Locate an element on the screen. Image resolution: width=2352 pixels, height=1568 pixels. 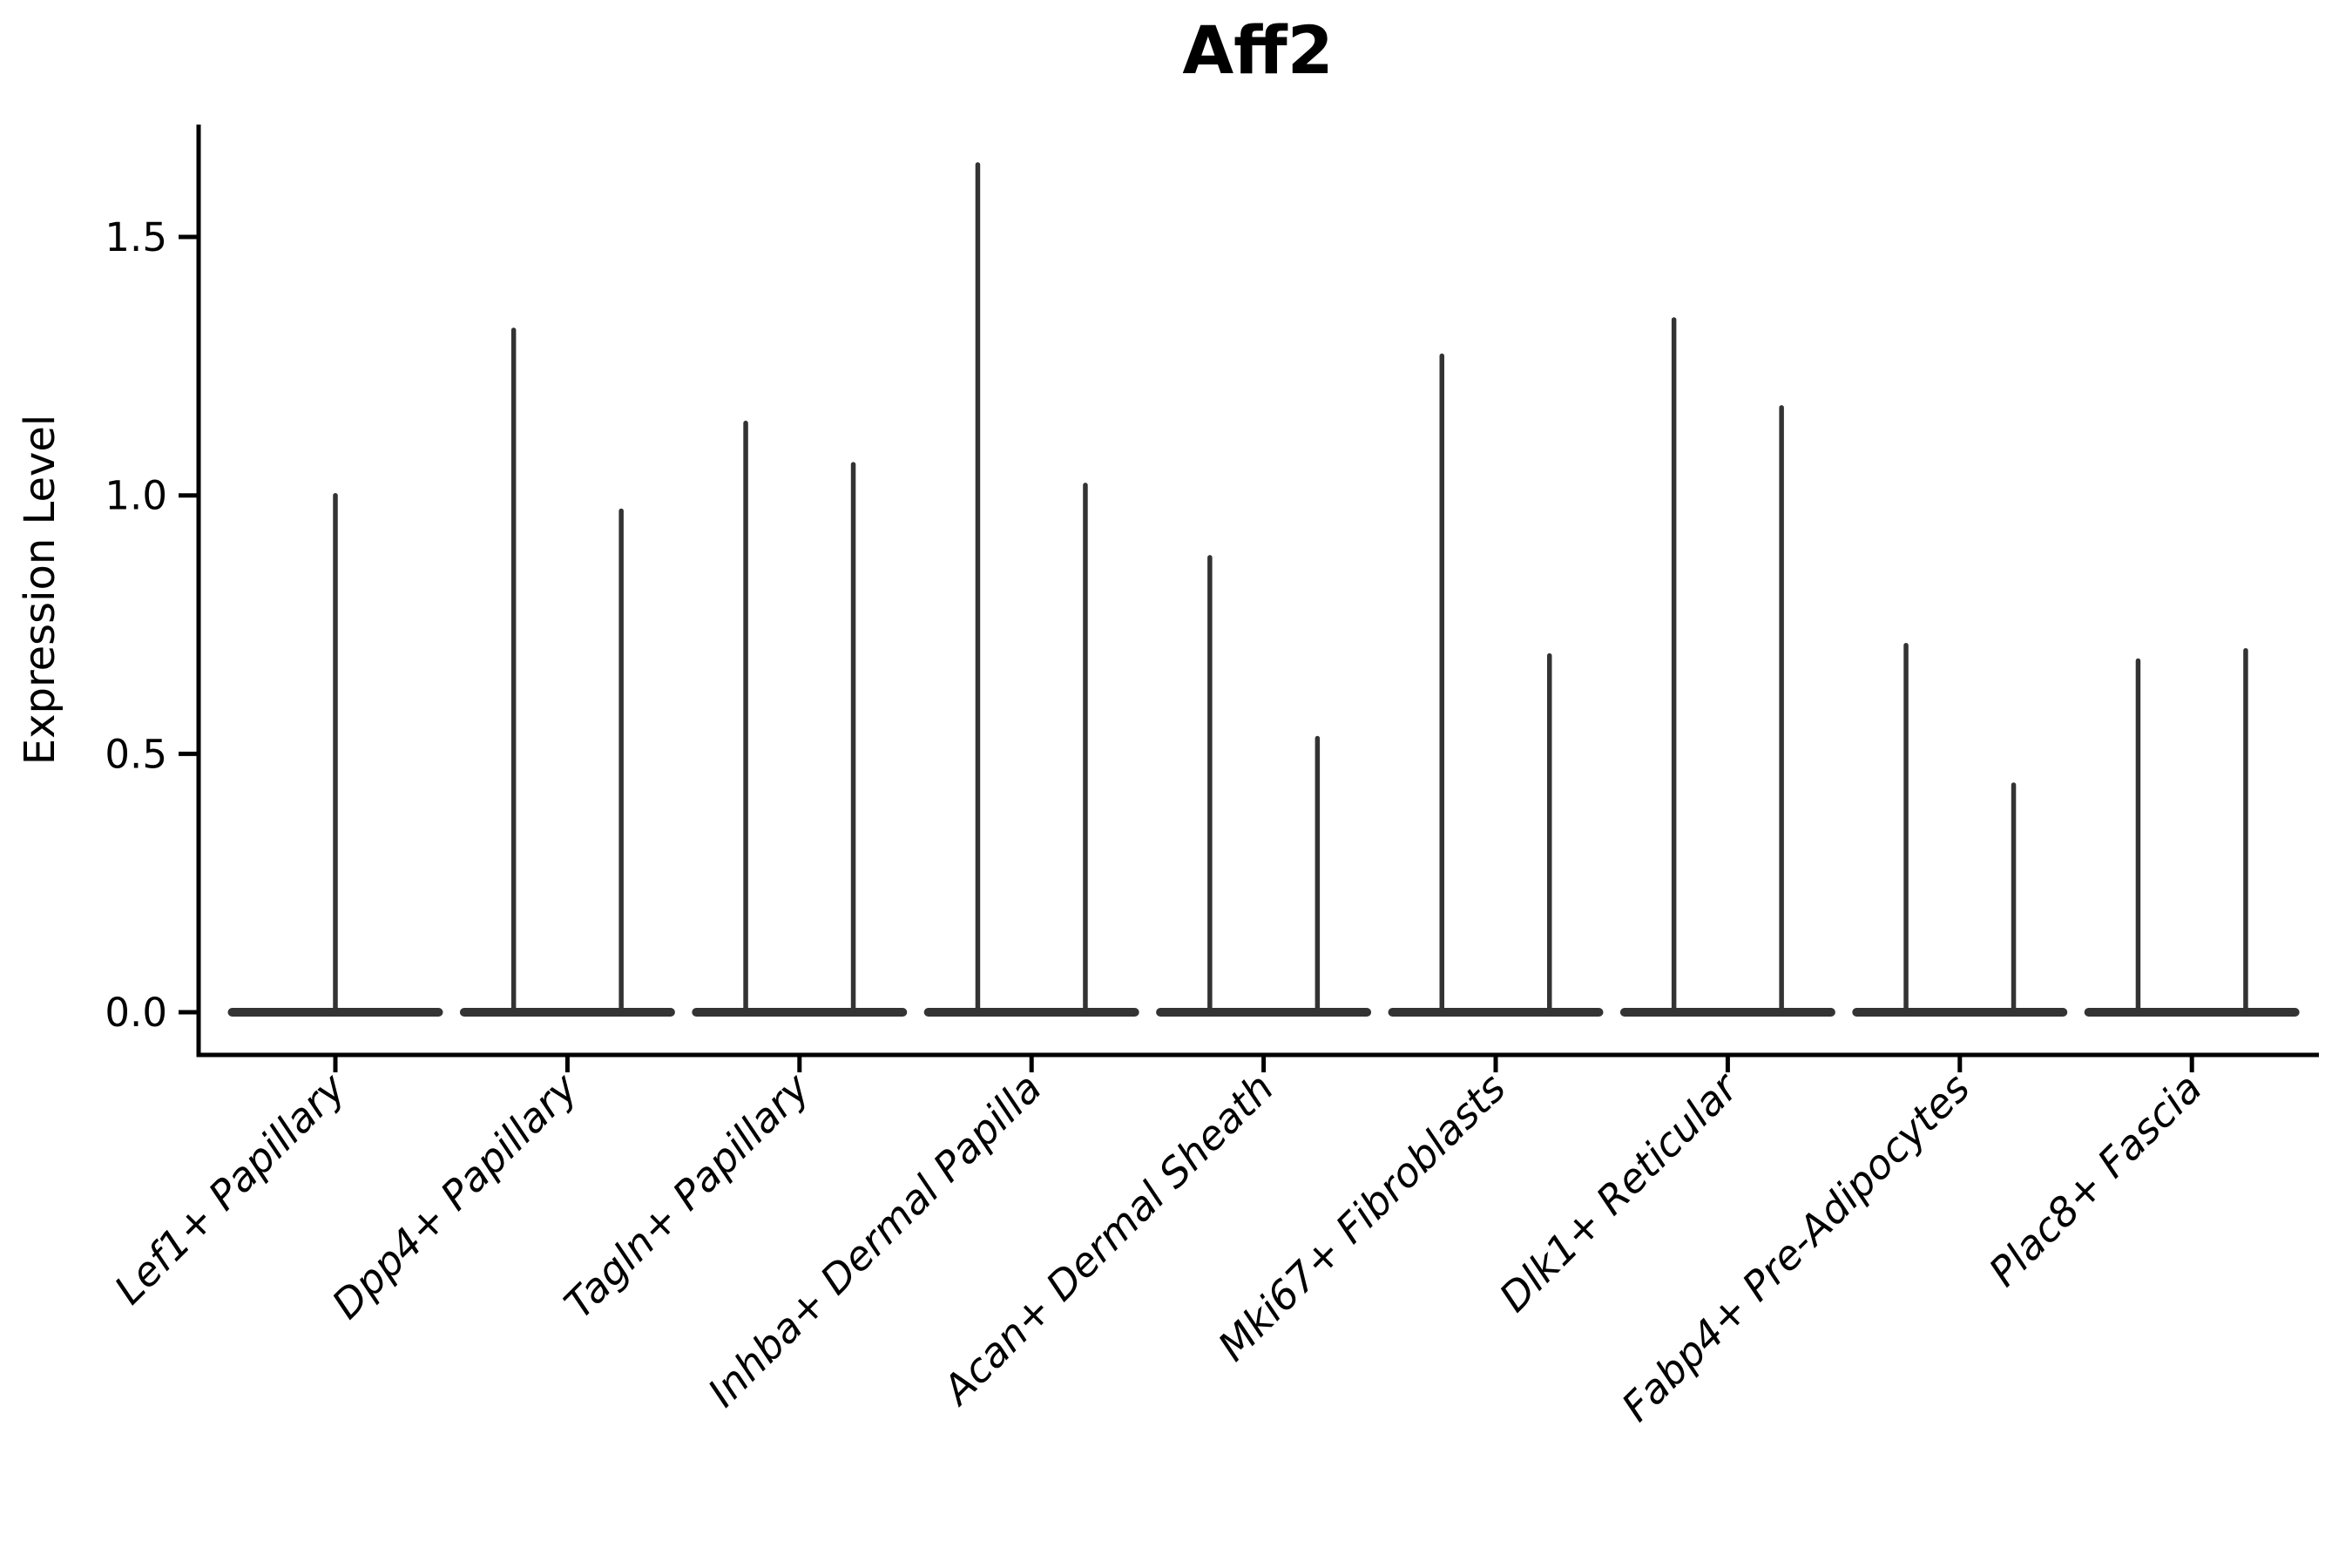
chart-title: Aff2 is located at coordinates (1257, 50).